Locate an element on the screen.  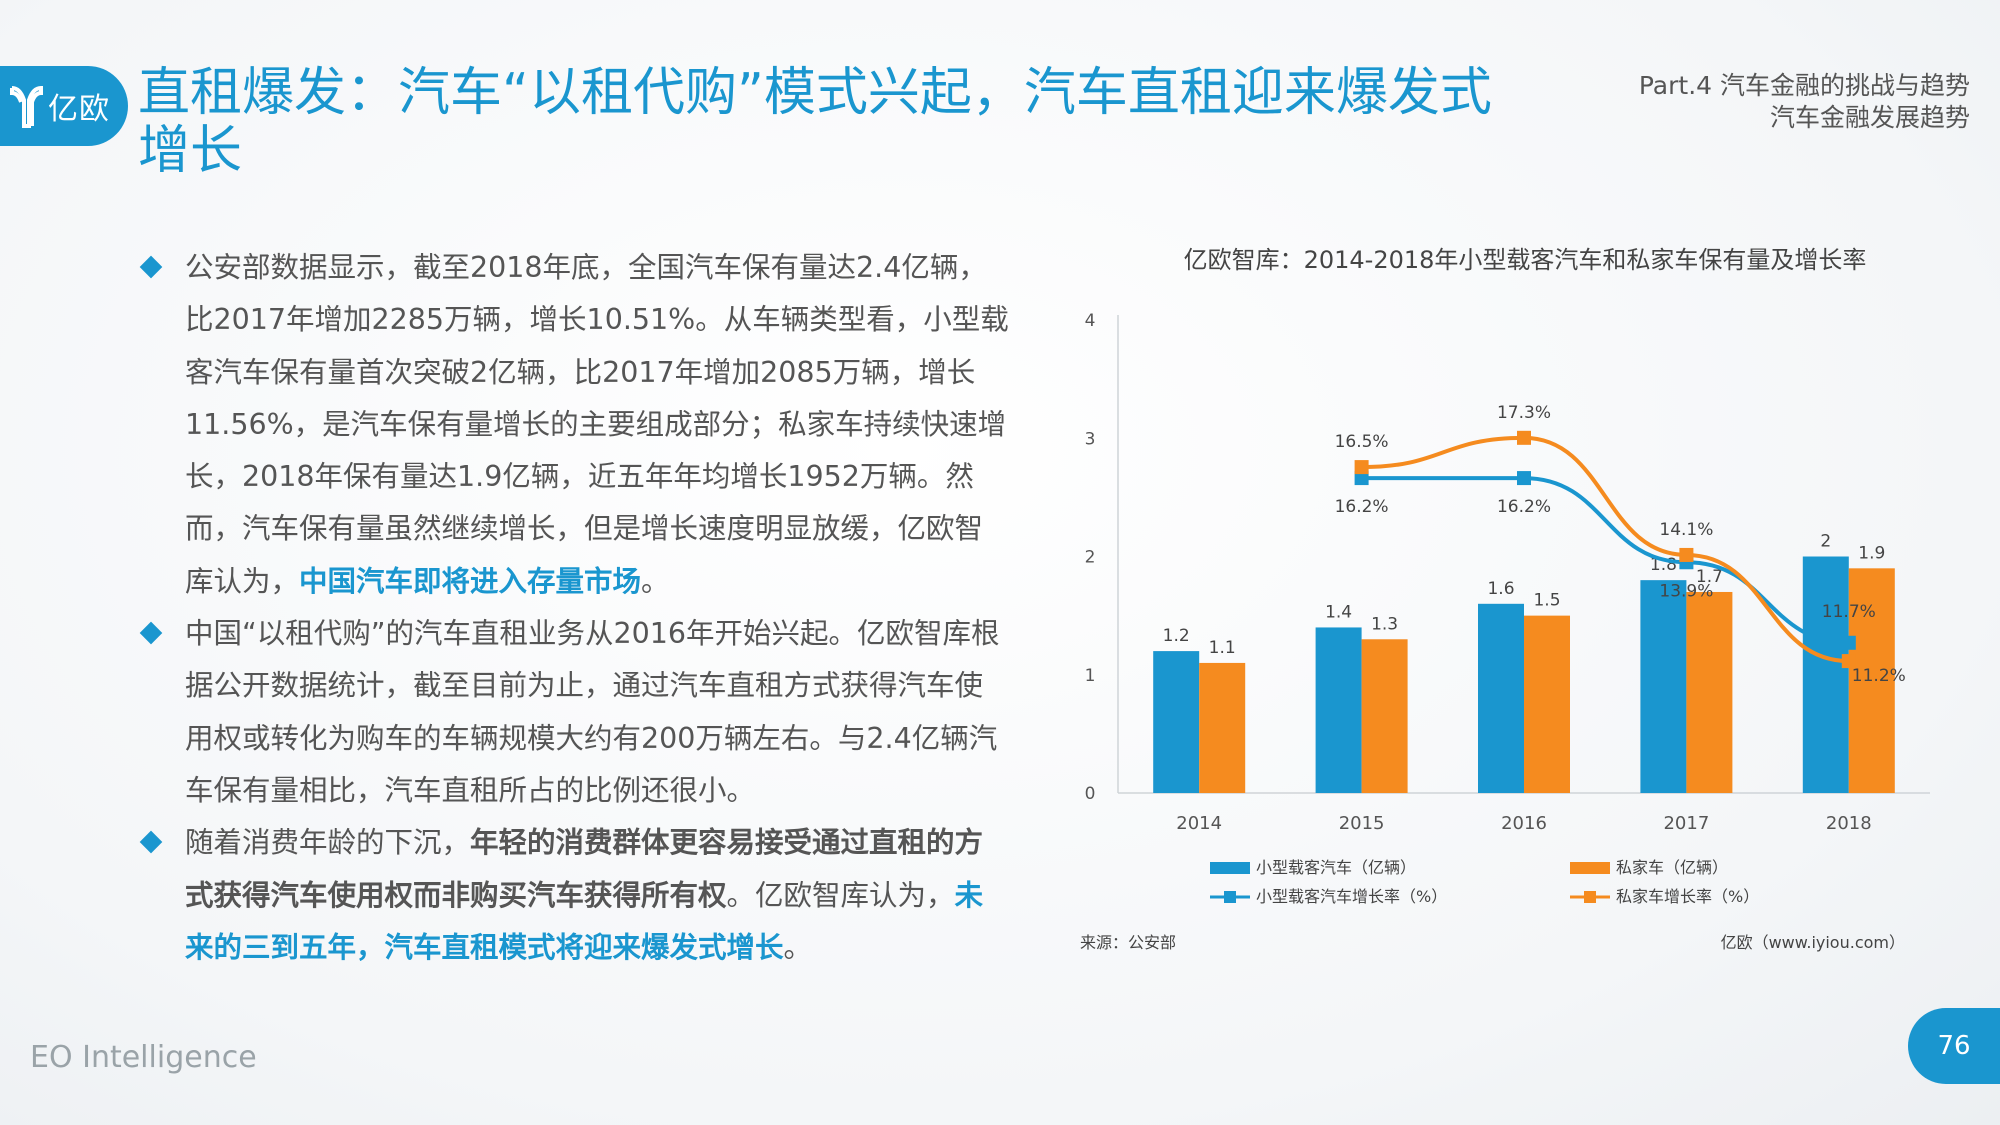
x-tick-label: 2017 is located at coordinates (1686, 823).